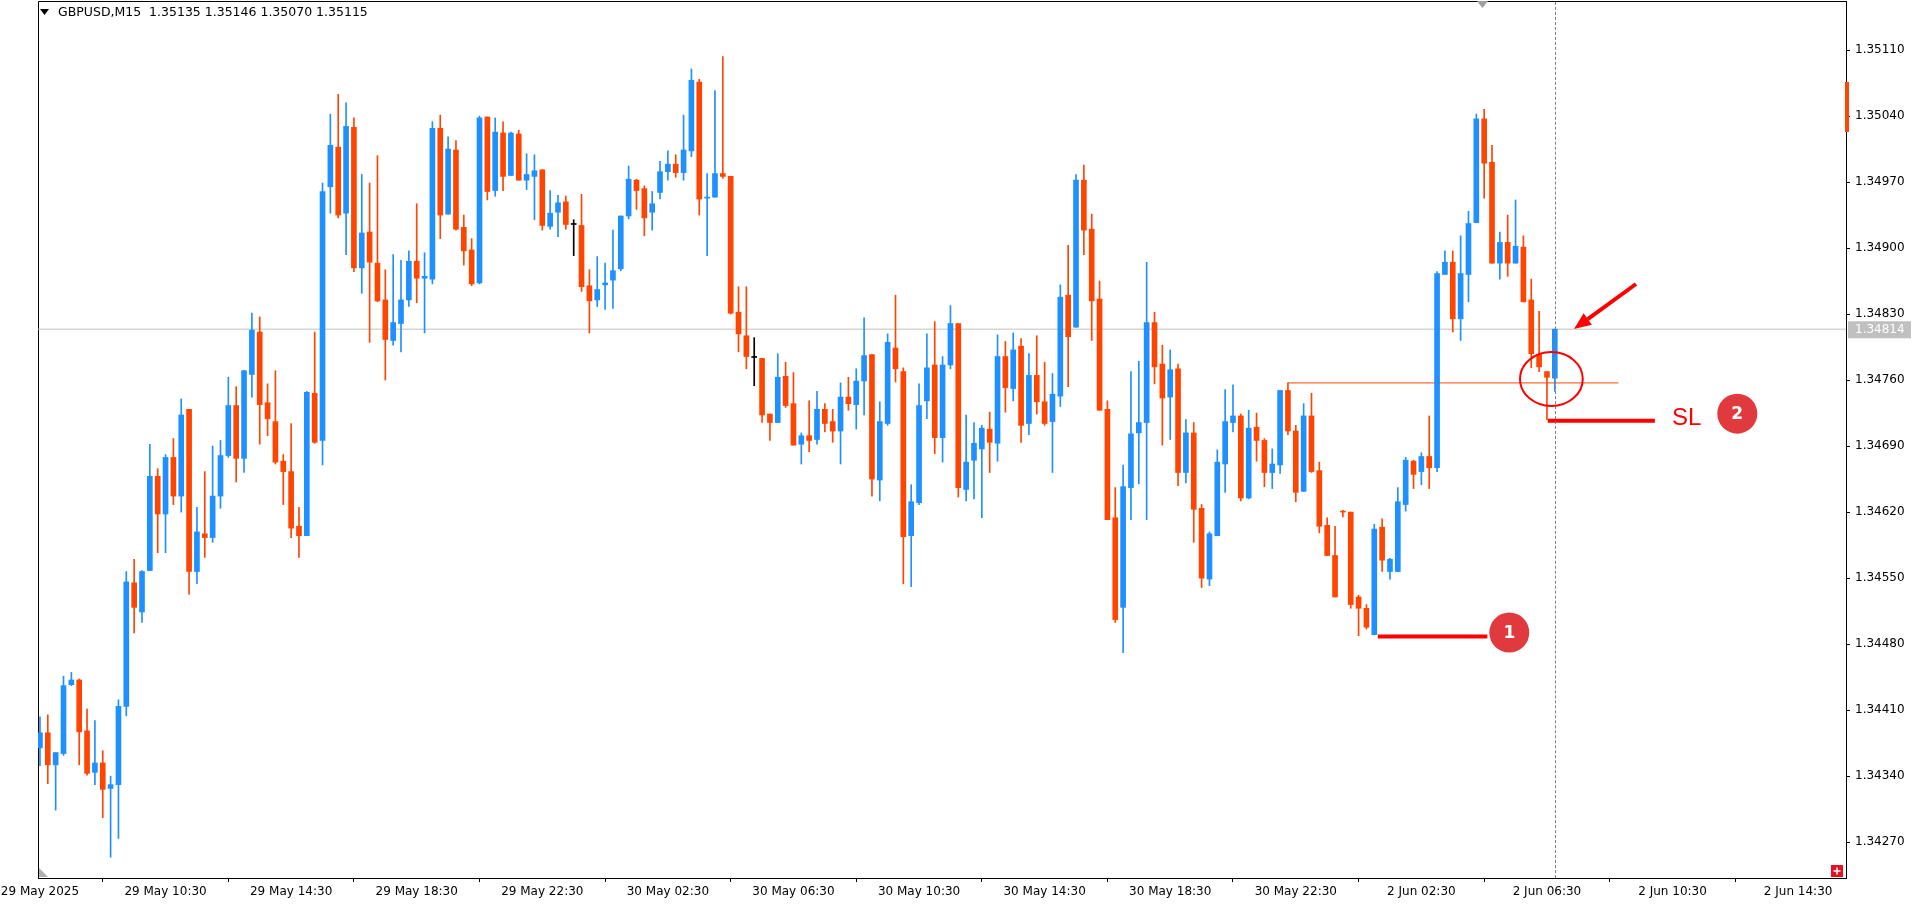 This screenshot has height=912, width=1920. Describe the element at coordinates (40, 891) in the screenshot. I see `x-tick-label: 29 May 2025` at that location.